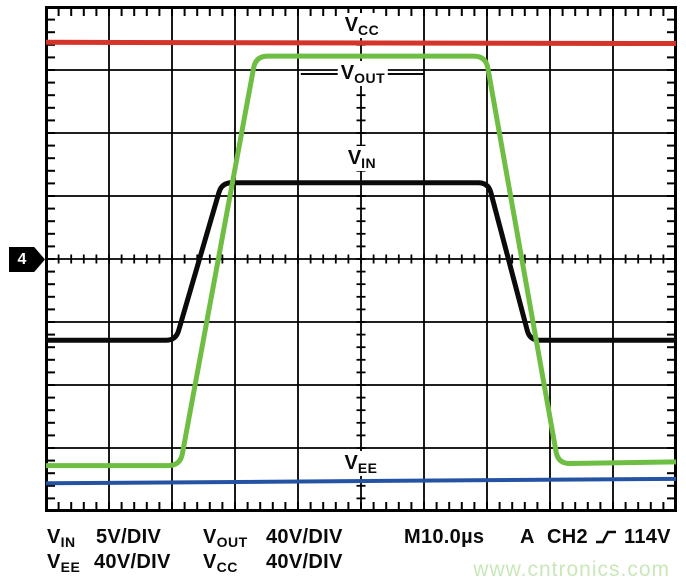 The image size is (686, 586). I want to click on vout-trace-label-text: VOUT, so click(363, 73).